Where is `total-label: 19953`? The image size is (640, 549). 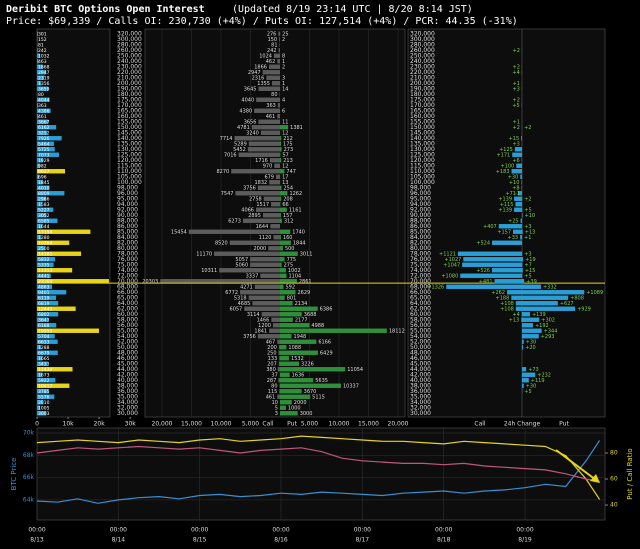 total-label: 19953 is located at coordinates (45, 331).